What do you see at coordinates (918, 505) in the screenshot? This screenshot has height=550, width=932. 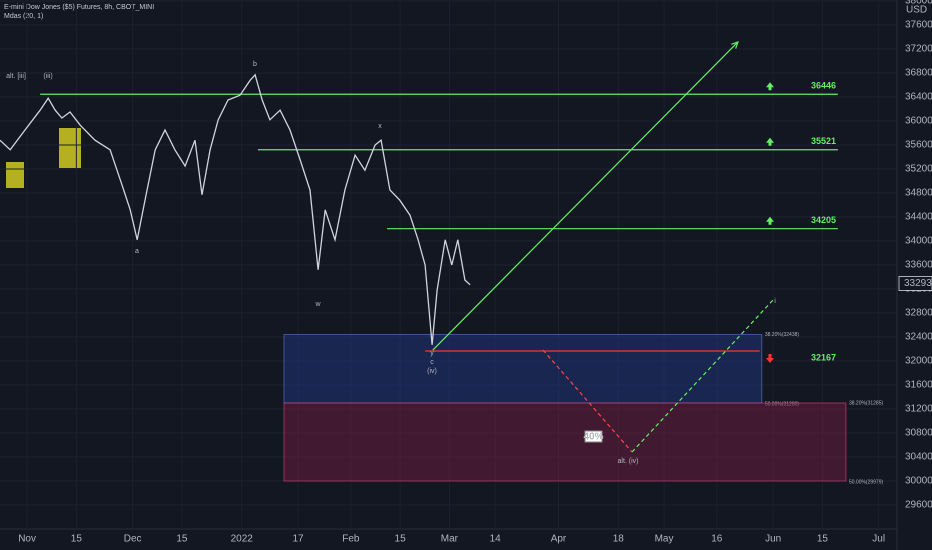 I see `y-tick-label: 29600` at bounding box center [918, 505].